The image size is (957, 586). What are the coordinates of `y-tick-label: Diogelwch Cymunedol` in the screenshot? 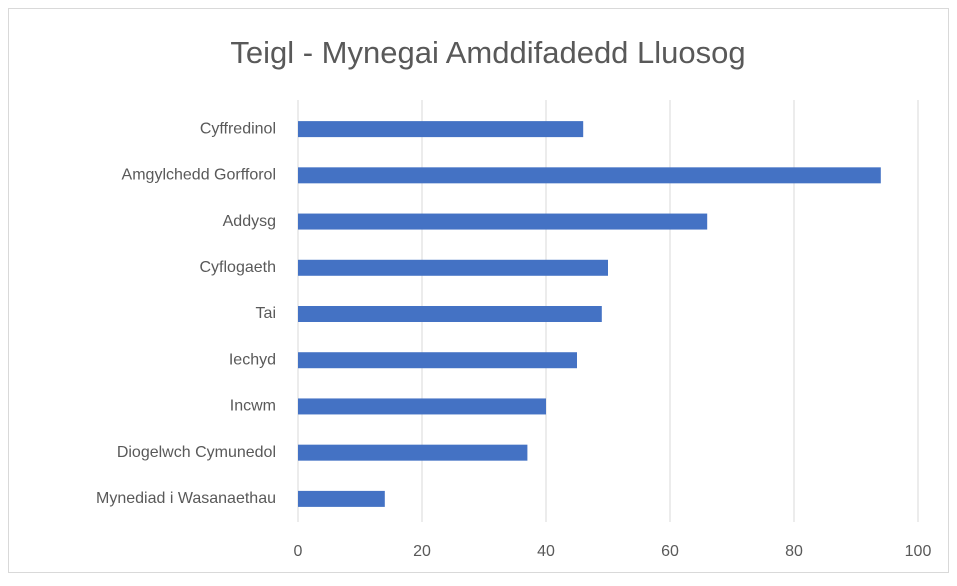 It's located at (196, 452).